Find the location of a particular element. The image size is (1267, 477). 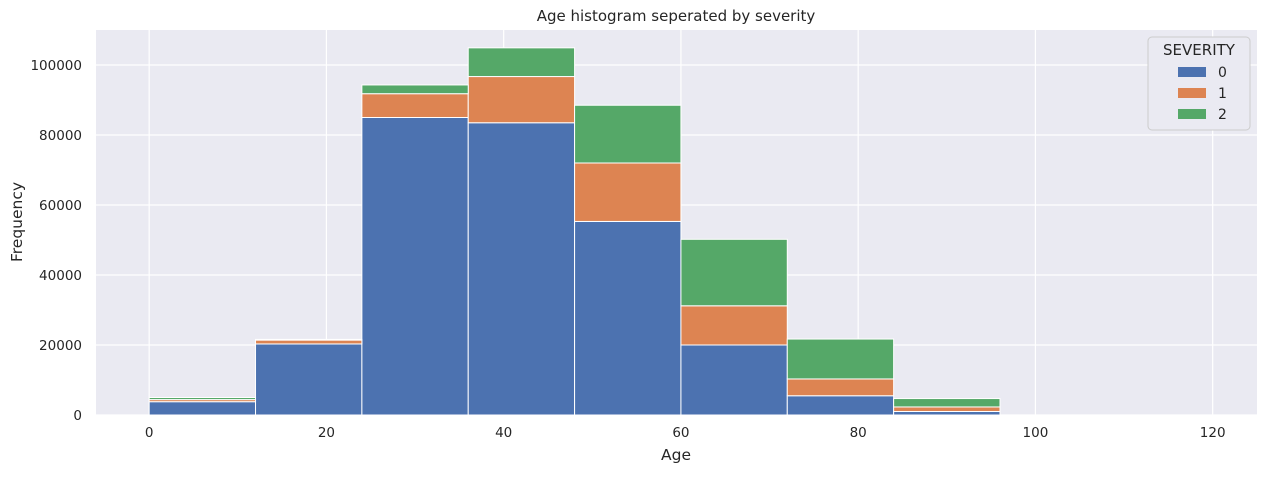

x-tick-label: 20 is located at coordinates (326, 433).